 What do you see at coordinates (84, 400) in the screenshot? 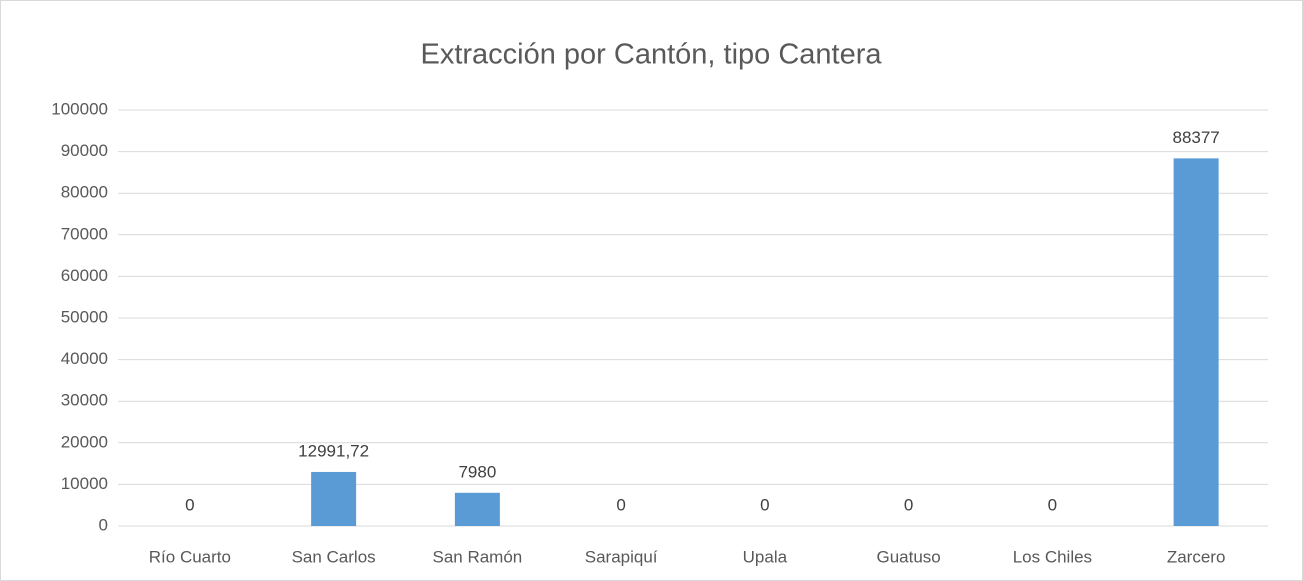
I see `y-tick-label: 30000` at bounding box center [84, 400].